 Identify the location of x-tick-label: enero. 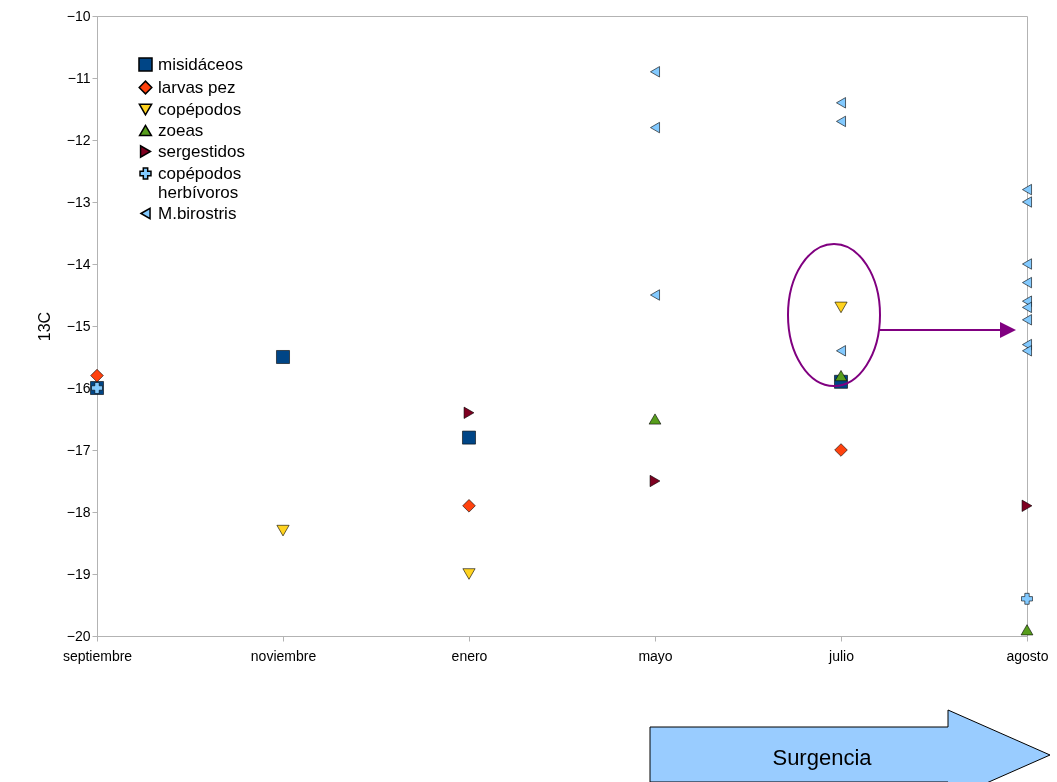
(469, 655).